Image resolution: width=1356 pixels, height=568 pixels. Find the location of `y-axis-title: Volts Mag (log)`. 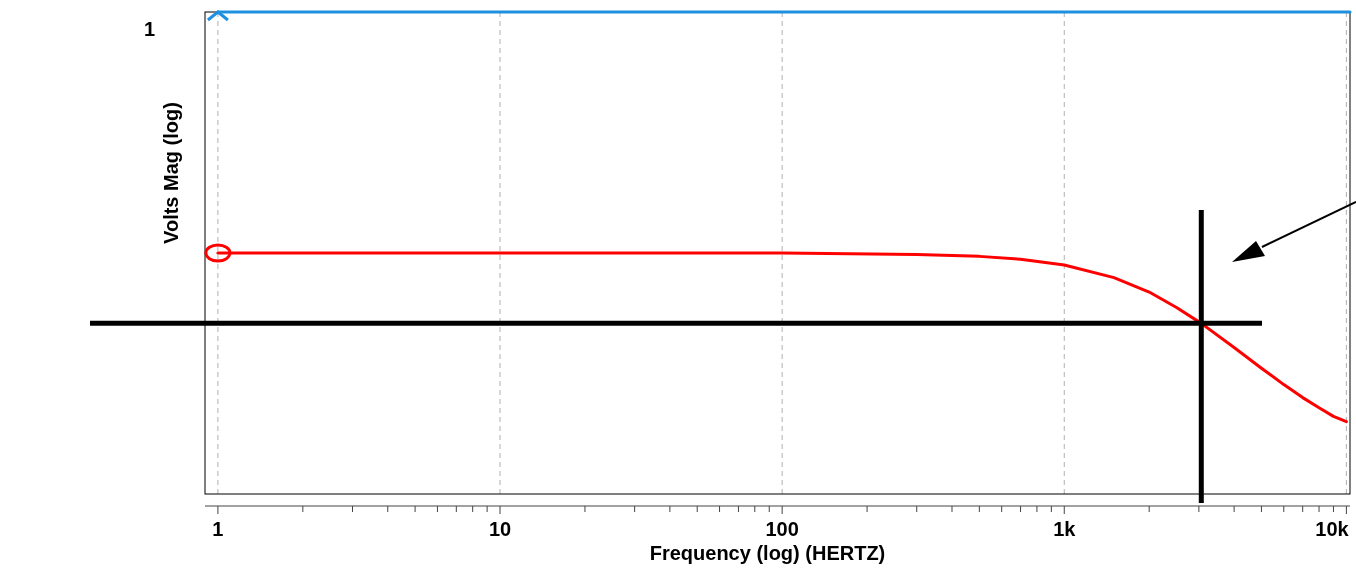

y-axis-title: Volts Mag (log) is located at coordinates (171, 173).